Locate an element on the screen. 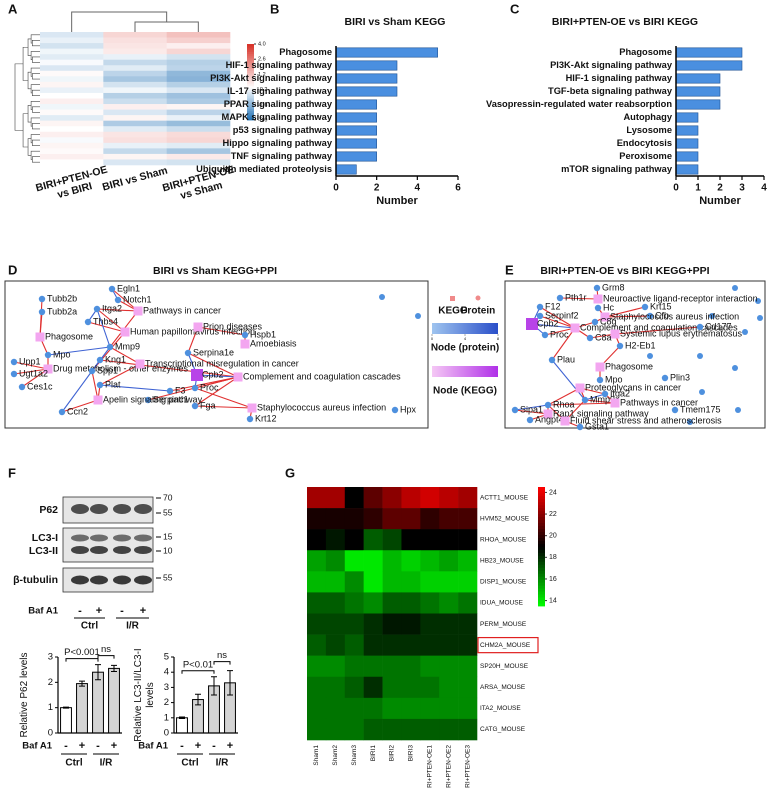  colorbar-tick-label: 16 is located at coordinates (553, 579).